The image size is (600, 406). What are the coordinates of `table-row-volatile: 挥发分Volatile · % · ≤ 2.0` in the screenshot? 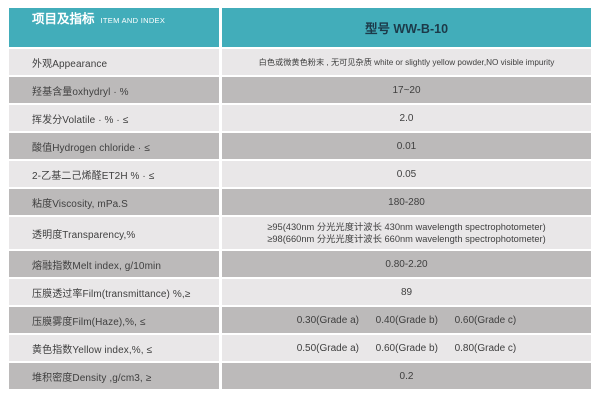 It's located at (300, 118).